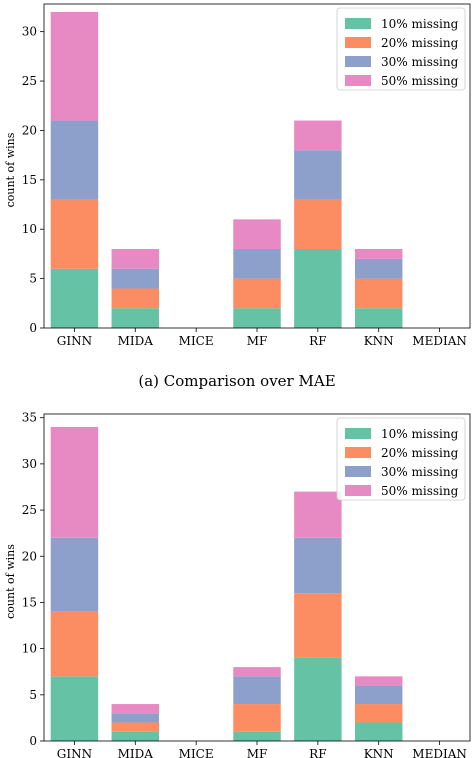 Image resolution: width=474 pixels, height=758 pixels. What do you see at coordinates (29, 418) in the screenshot?
I see `y-tick-label: 35` at bounding box center [29, 418].